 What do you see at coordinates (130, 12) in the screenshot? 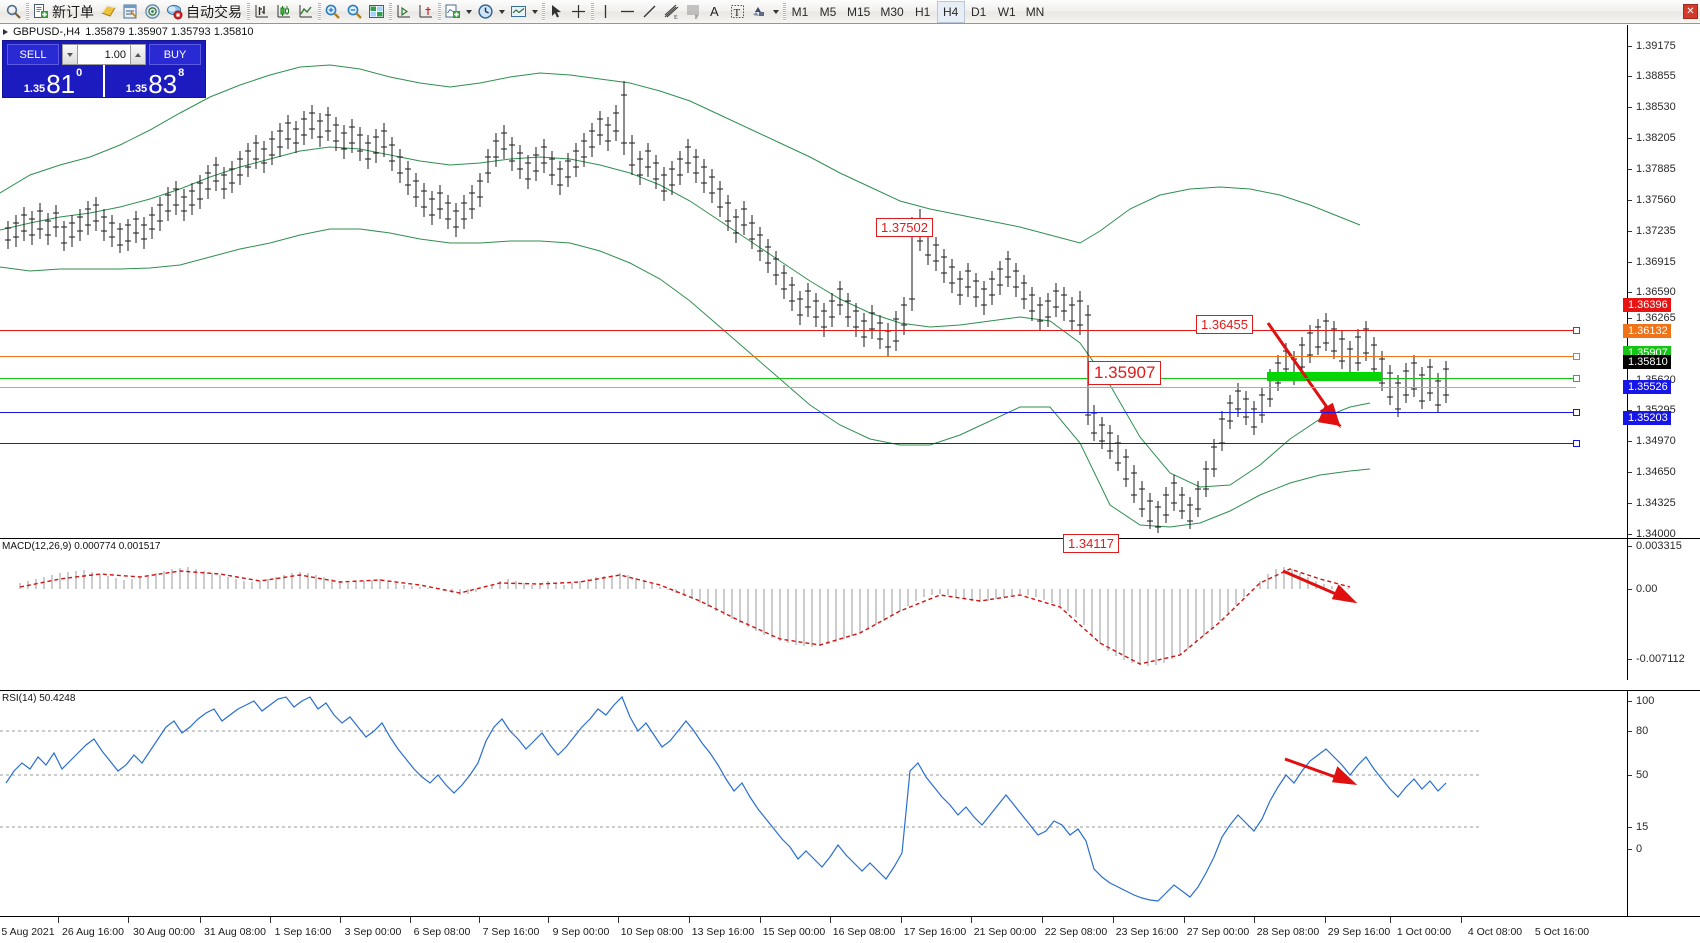
I see `data-window-icon` at bounding box center [130, 12].